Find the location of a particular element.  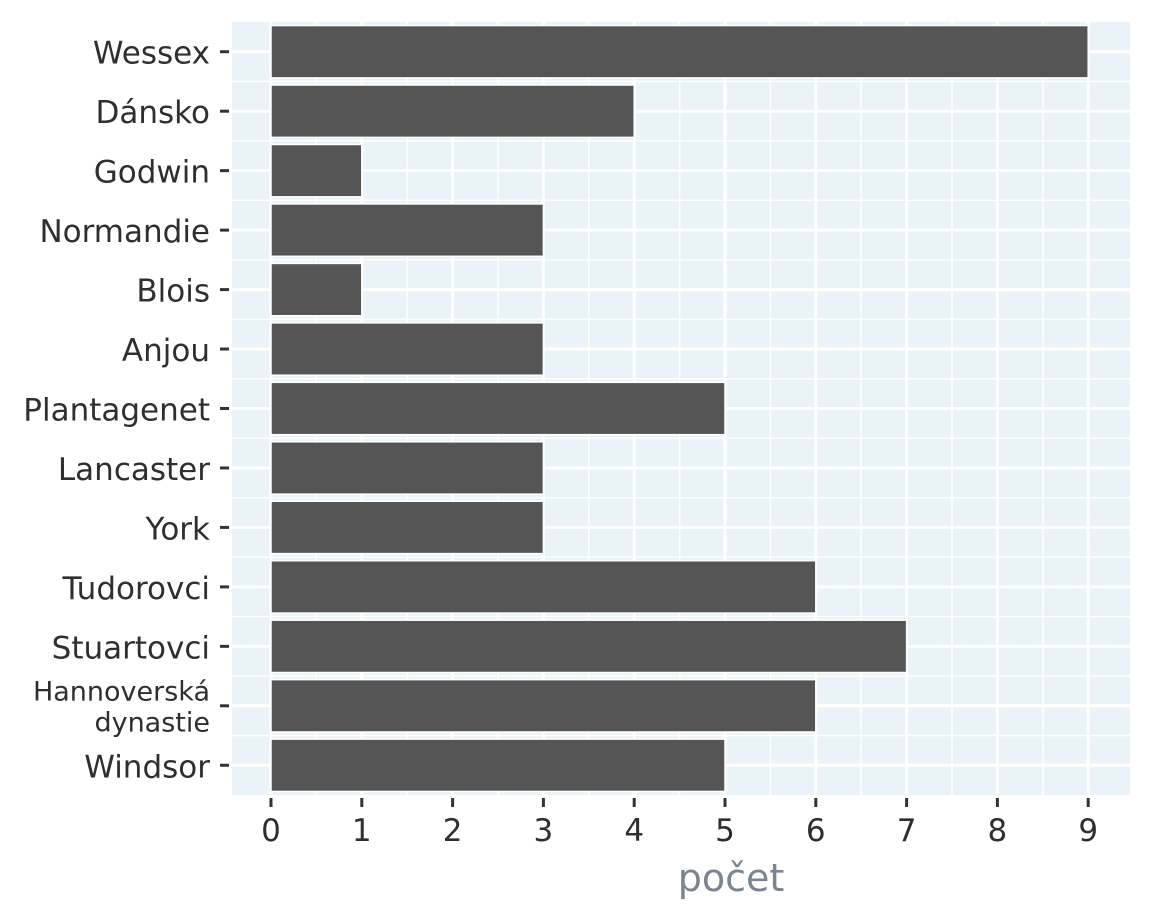

y-tick-label: Hannoverská is located at coordinates (121, 691).